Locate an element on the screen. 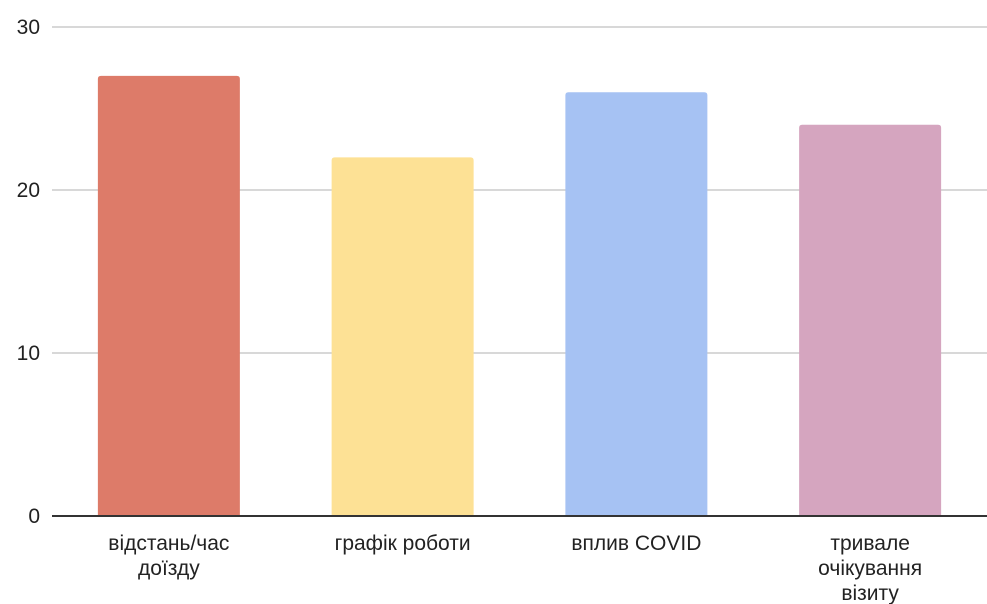 This screenshot has height=604, width=987. x-category-label: графік роботи is located at coordinates (403, 543).